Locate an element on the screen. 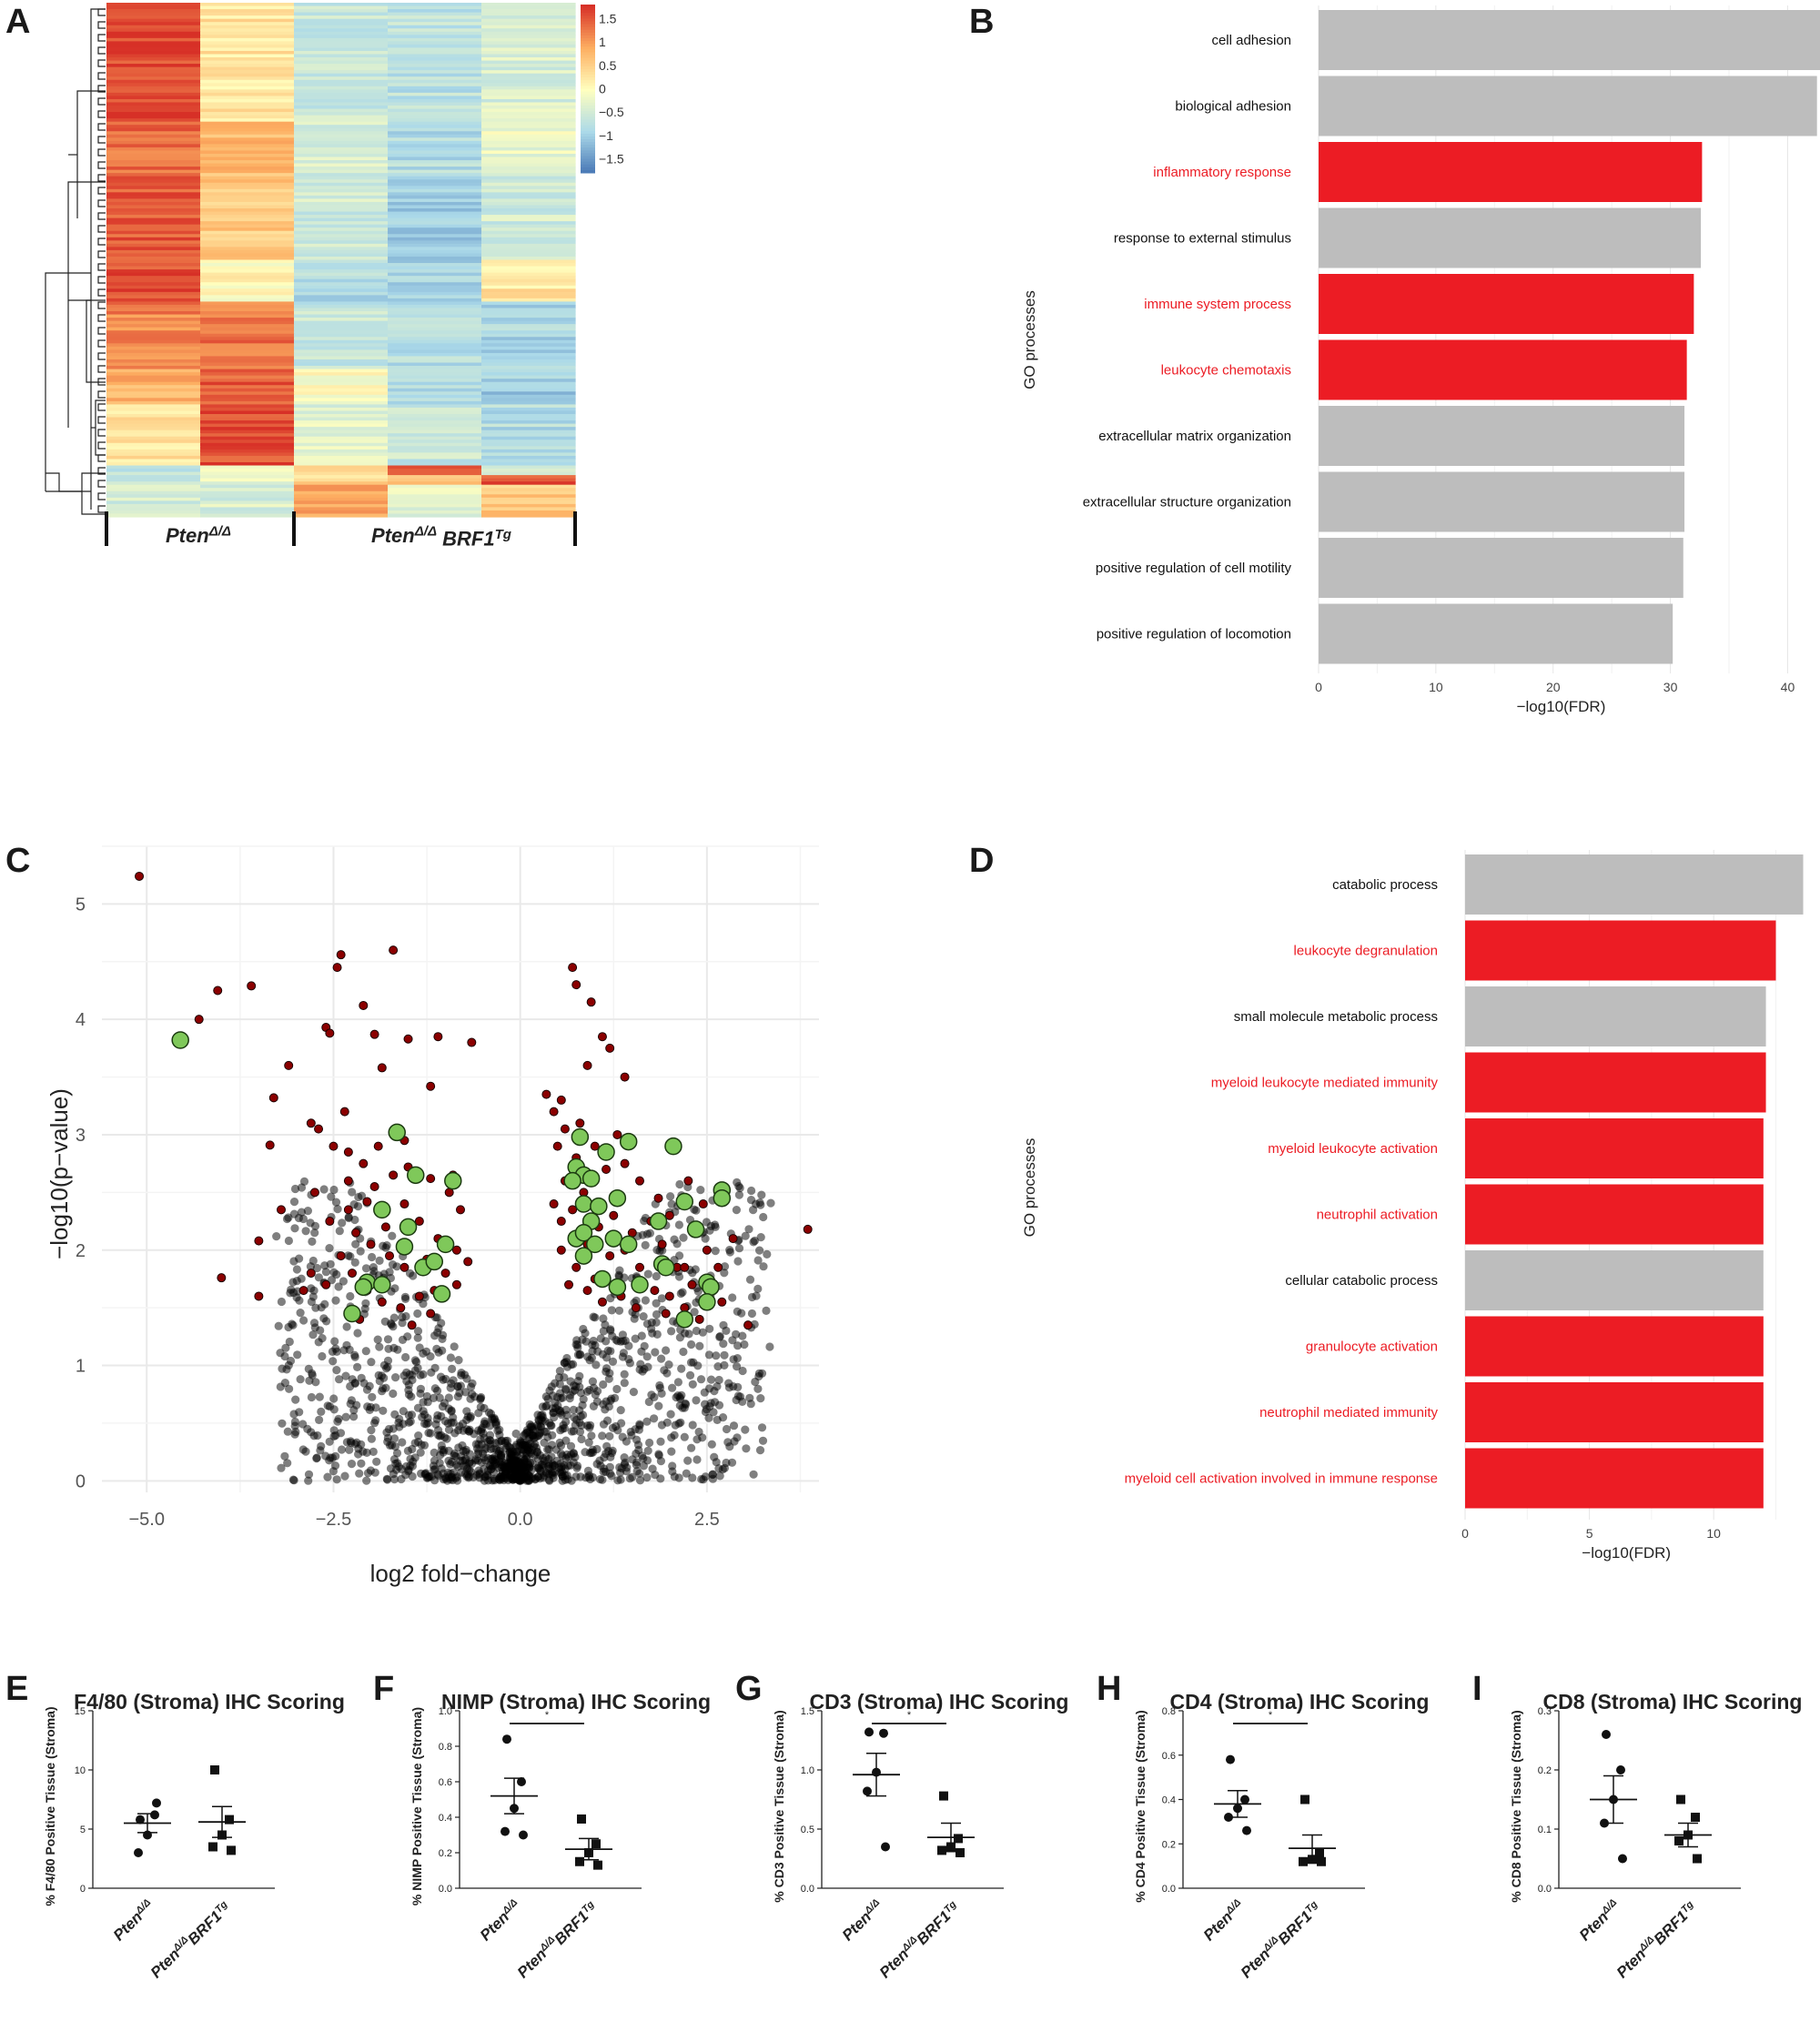 Image resolution: width=1820 pixels, height=2032 pixels. group-label: PtenΔ/ΔBRF1Tg is located at coordinates (920, 1939).